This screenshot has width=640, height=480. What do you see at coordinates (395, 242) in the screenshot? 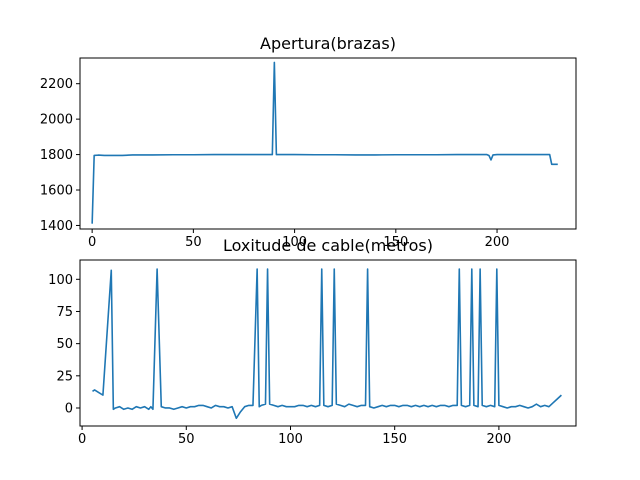
I see `top-x-tick-label: 150` at bounding box center [395, 242].